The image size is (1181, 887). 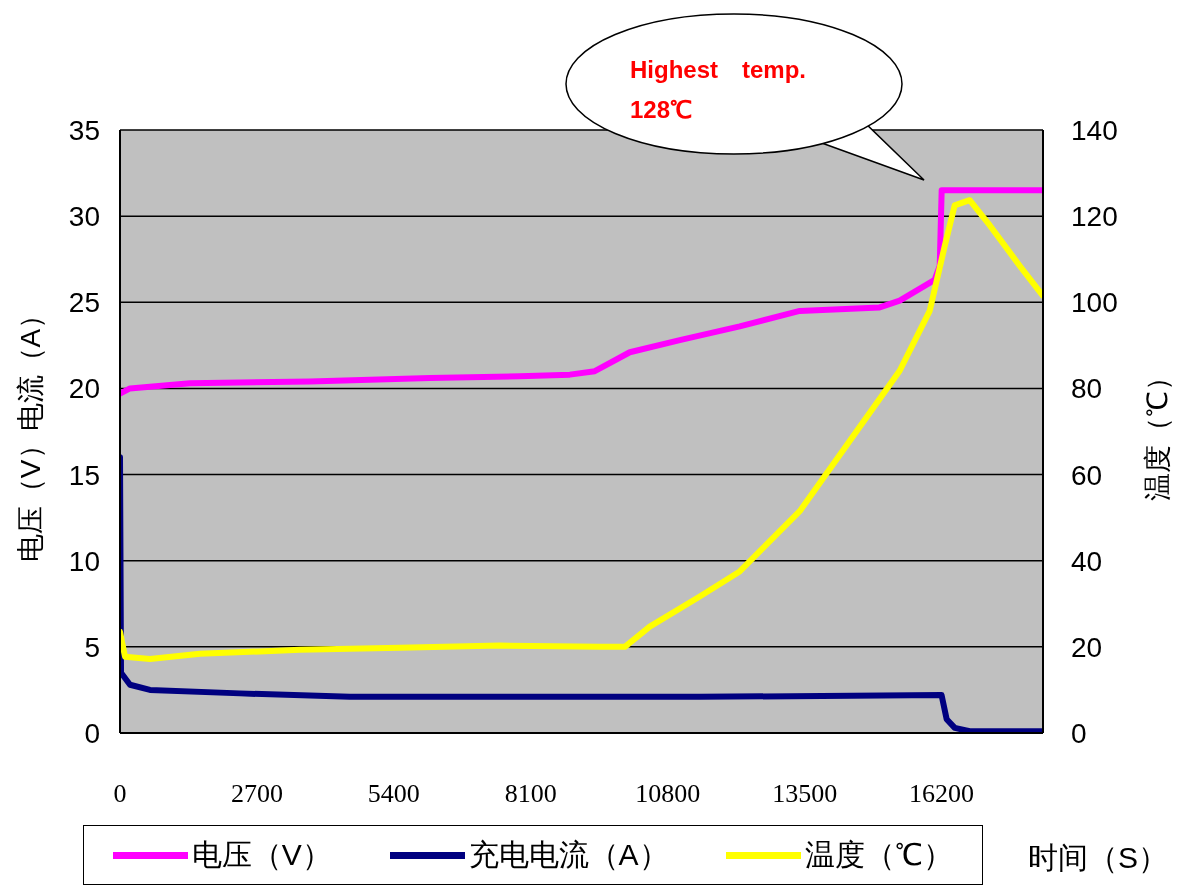 I want to click on y2-tick-label: 0, so click(x=1079, y=733).